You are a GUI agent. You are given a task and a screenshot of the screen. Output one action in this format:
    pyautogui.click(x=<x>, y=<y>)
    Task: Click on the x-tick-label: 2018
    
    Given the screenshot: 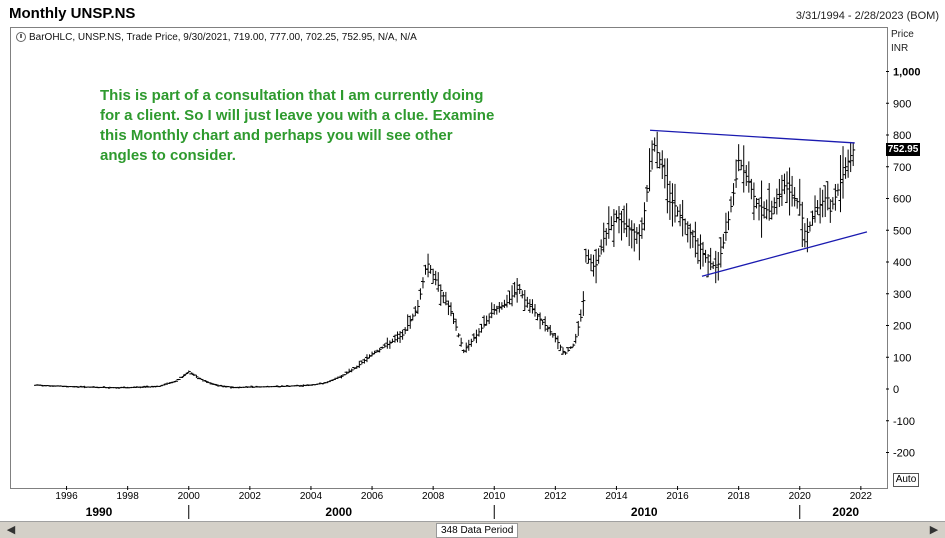 What is the action you would take?
    pyautogui.click(x=739, y=496)
    